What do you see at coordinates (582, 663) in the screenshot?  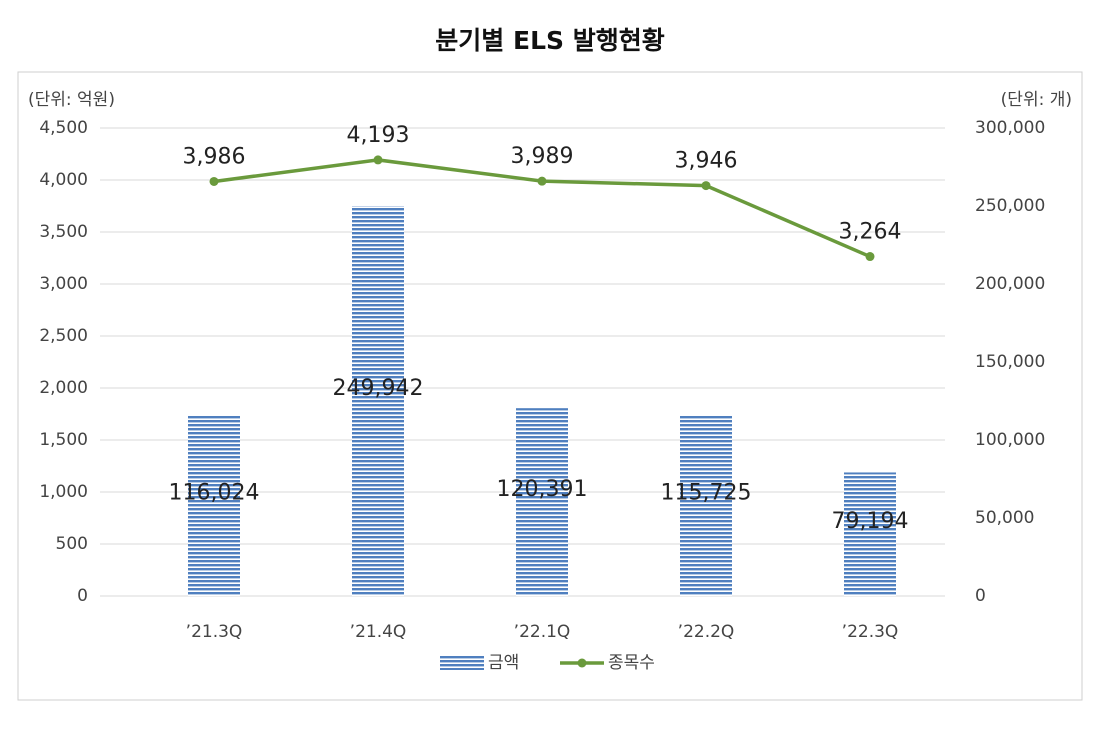 I see `legend-swatch-dot` at bounding box center [582, 663].